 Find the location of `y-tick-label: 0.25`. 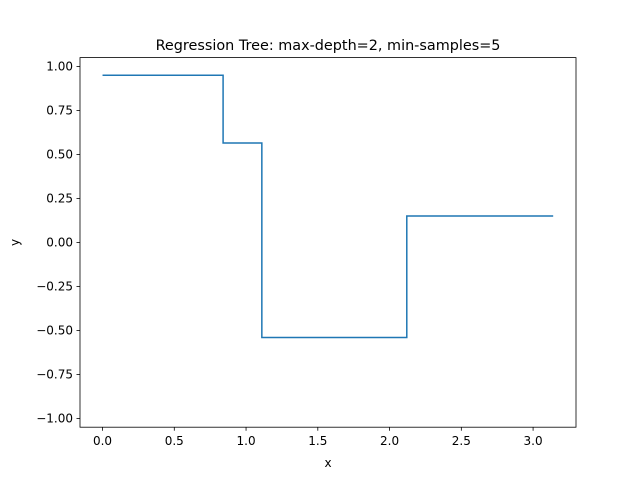

y-tick-label: 0.25 is located at coordinates (59, 199).